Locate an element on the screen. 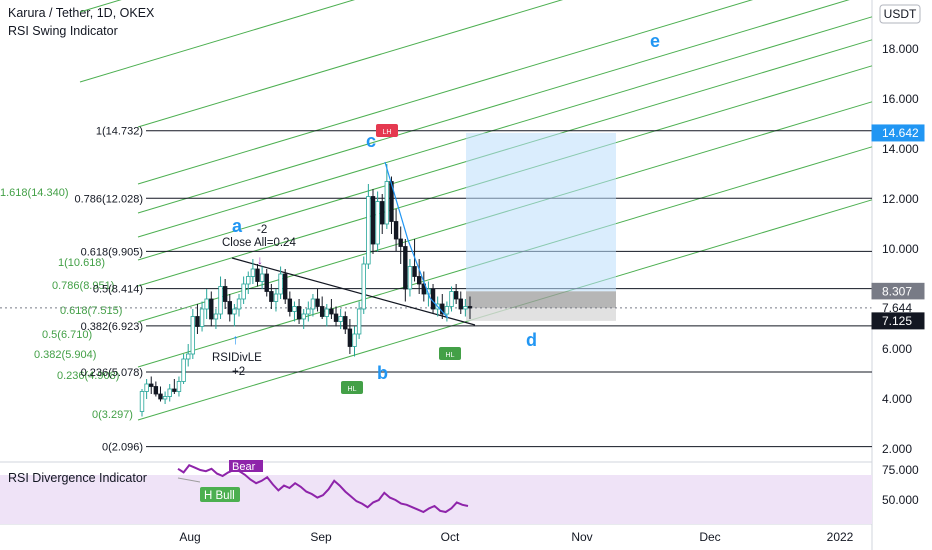 The width and height of the screenshot is (932, 550). wave-label-b: b is located at coordinates (382, 373).